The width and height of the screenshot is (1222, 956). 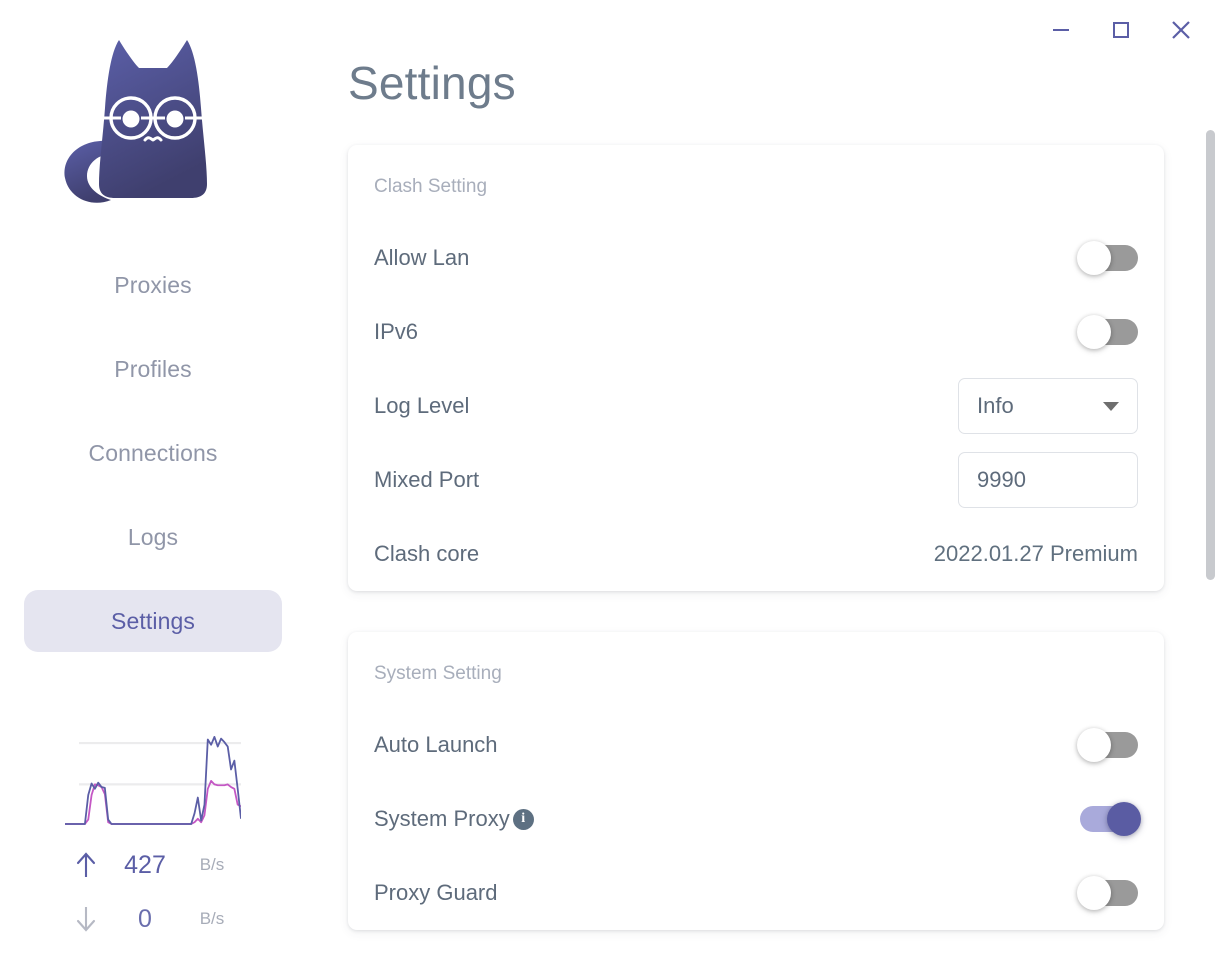 I want to click on log-level-select: Info, so click(x=1048, y=406).